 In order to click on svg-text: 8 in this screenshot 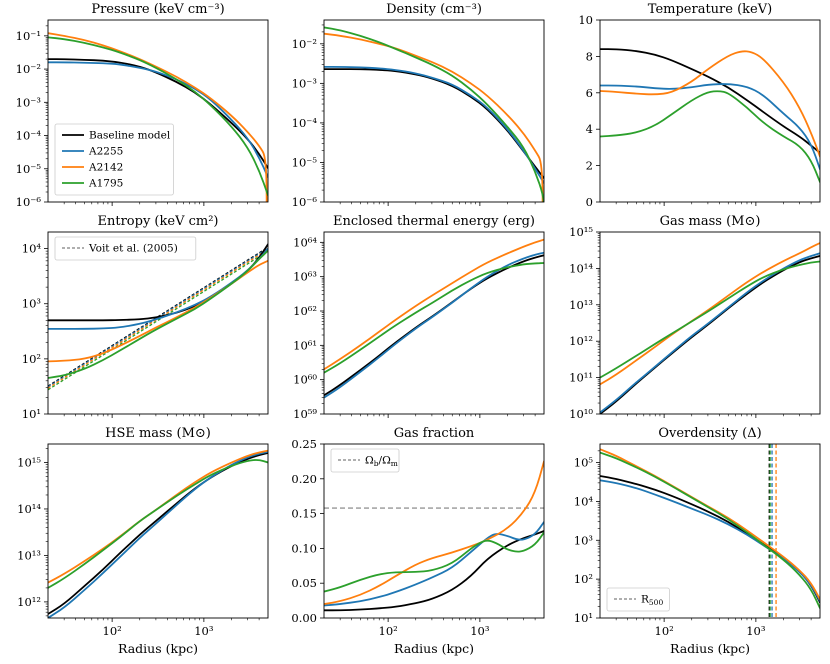, I will do `click(589, 56)`.